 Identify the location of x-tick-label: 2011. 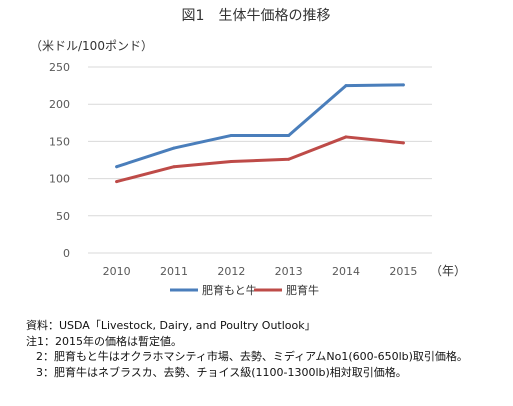
(174, 271).